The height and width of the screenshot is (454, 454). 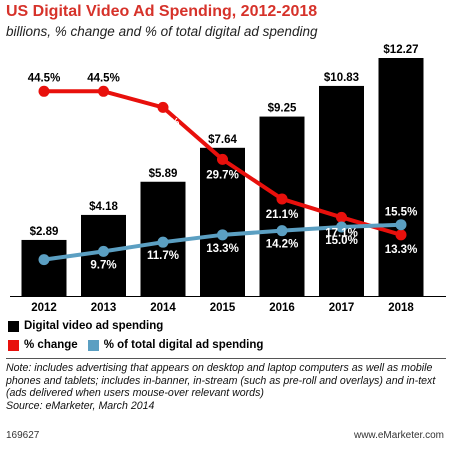 I want to click on legend-label-change: % change, so click(x=51, y=345).